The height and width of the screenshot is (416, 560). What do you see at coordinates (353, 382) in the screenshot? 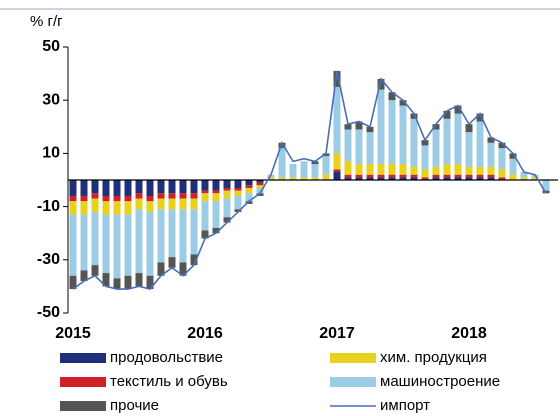
I see `legend-swatch` at bounding box center [353, 382].